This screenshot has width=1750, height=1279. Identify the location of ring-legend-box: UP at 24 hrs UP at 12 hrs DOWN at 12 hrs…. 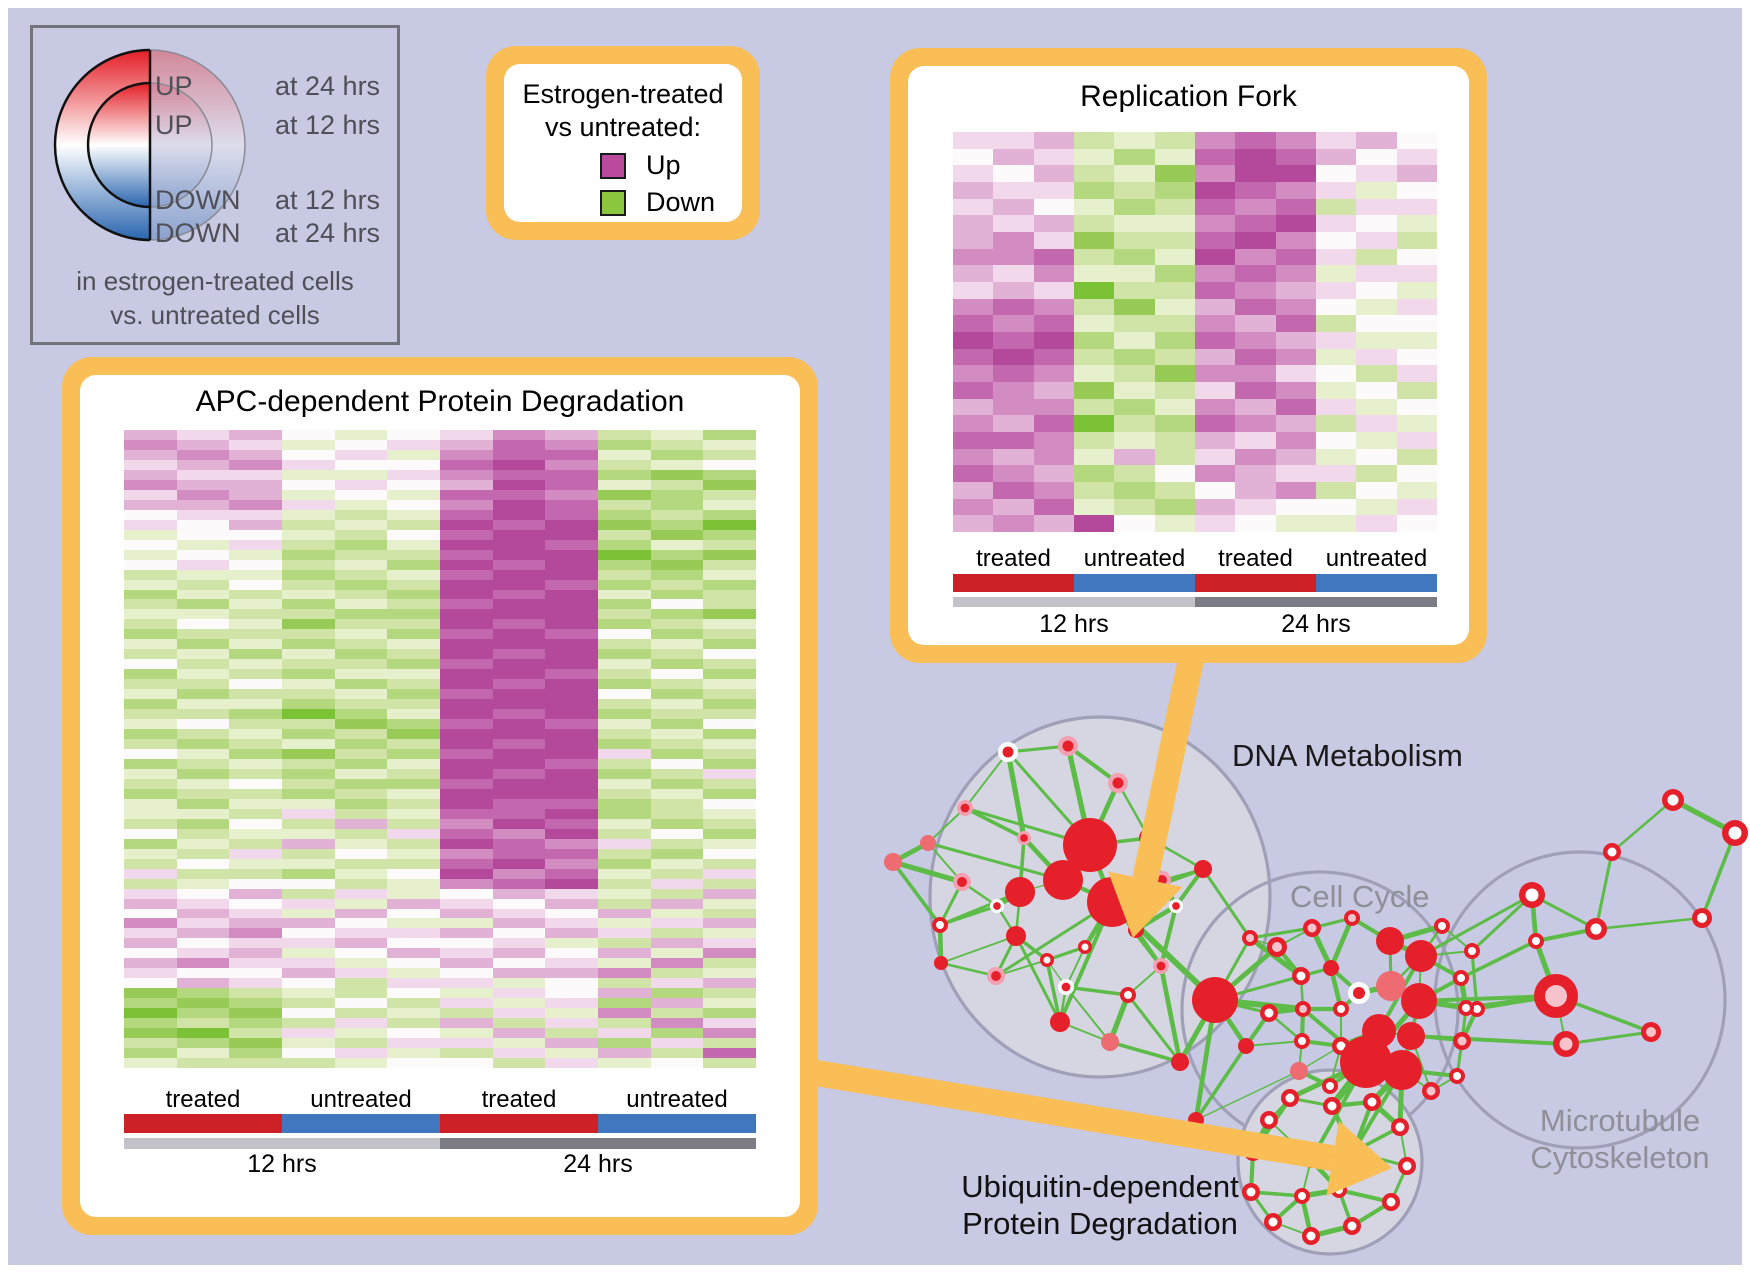
(215, 185).